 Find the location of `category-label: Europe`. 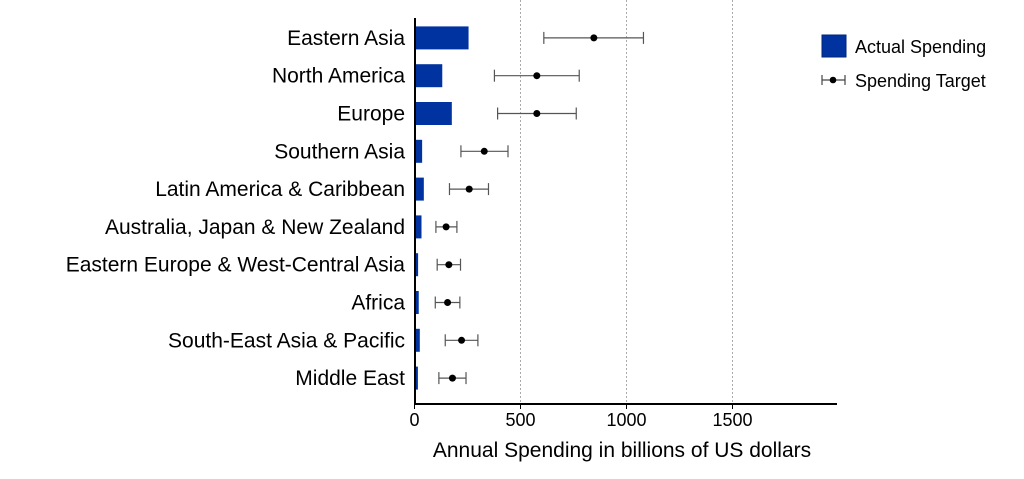

category-label: Europe is located at coordinates (371, 114).